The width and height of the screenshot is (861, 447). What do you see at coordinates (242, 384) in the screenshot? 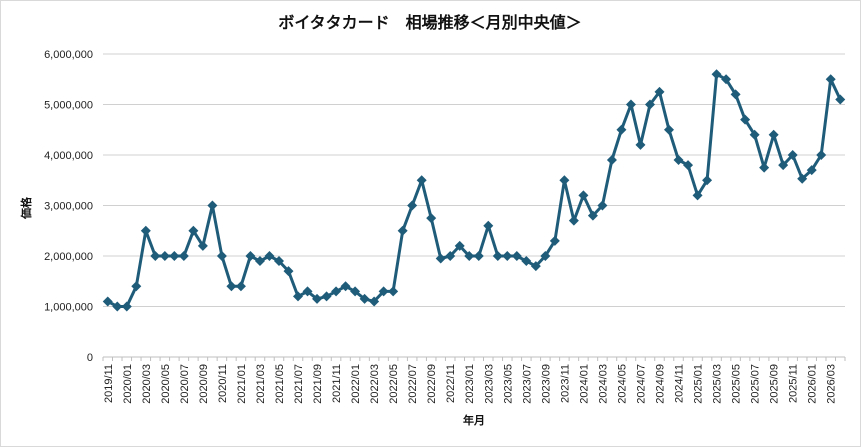
I see `x-tick-label: 2021/01` at bounding box center [242, 384].